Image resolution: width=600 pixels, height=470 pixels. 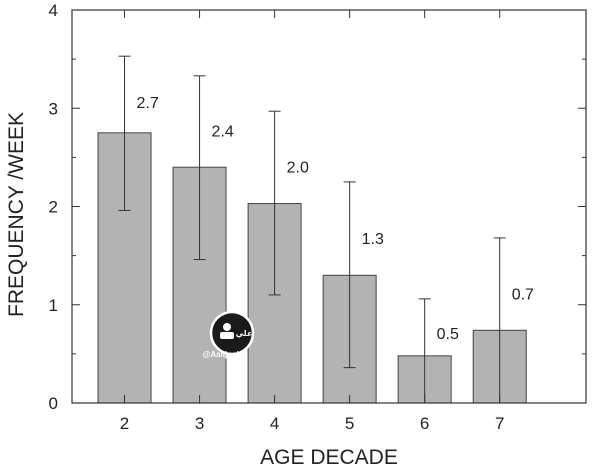 I want to click on y-tick-label-3: 3, so click(x=53, y=108).